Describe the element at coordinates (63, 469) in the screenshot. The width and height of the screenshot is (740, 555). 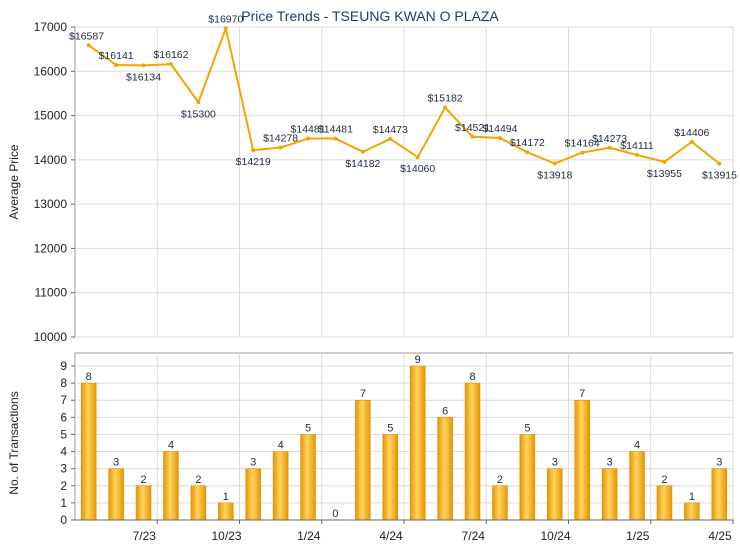
I see `y-tick-label: 3` at that location.